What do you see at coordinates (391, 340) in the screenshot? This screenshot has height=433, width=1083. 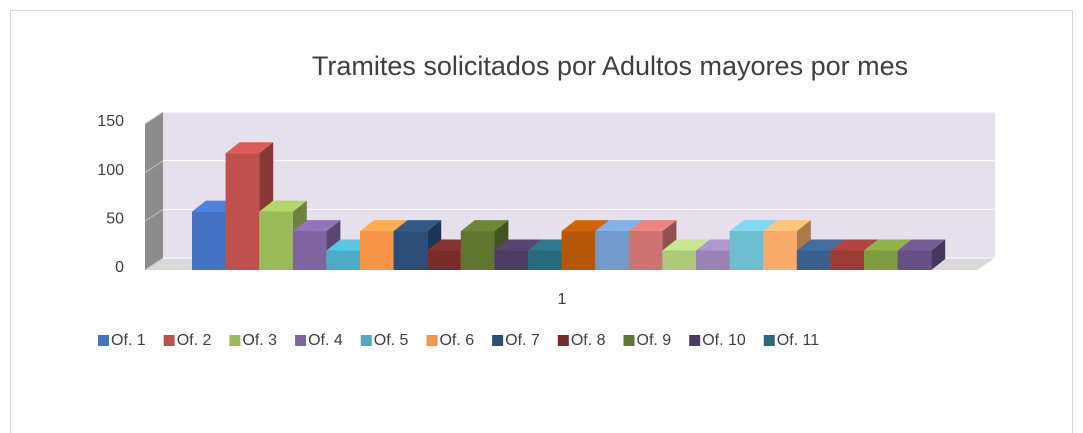 I see `legend-label: Of. 5` at bounding box center [391, 340].